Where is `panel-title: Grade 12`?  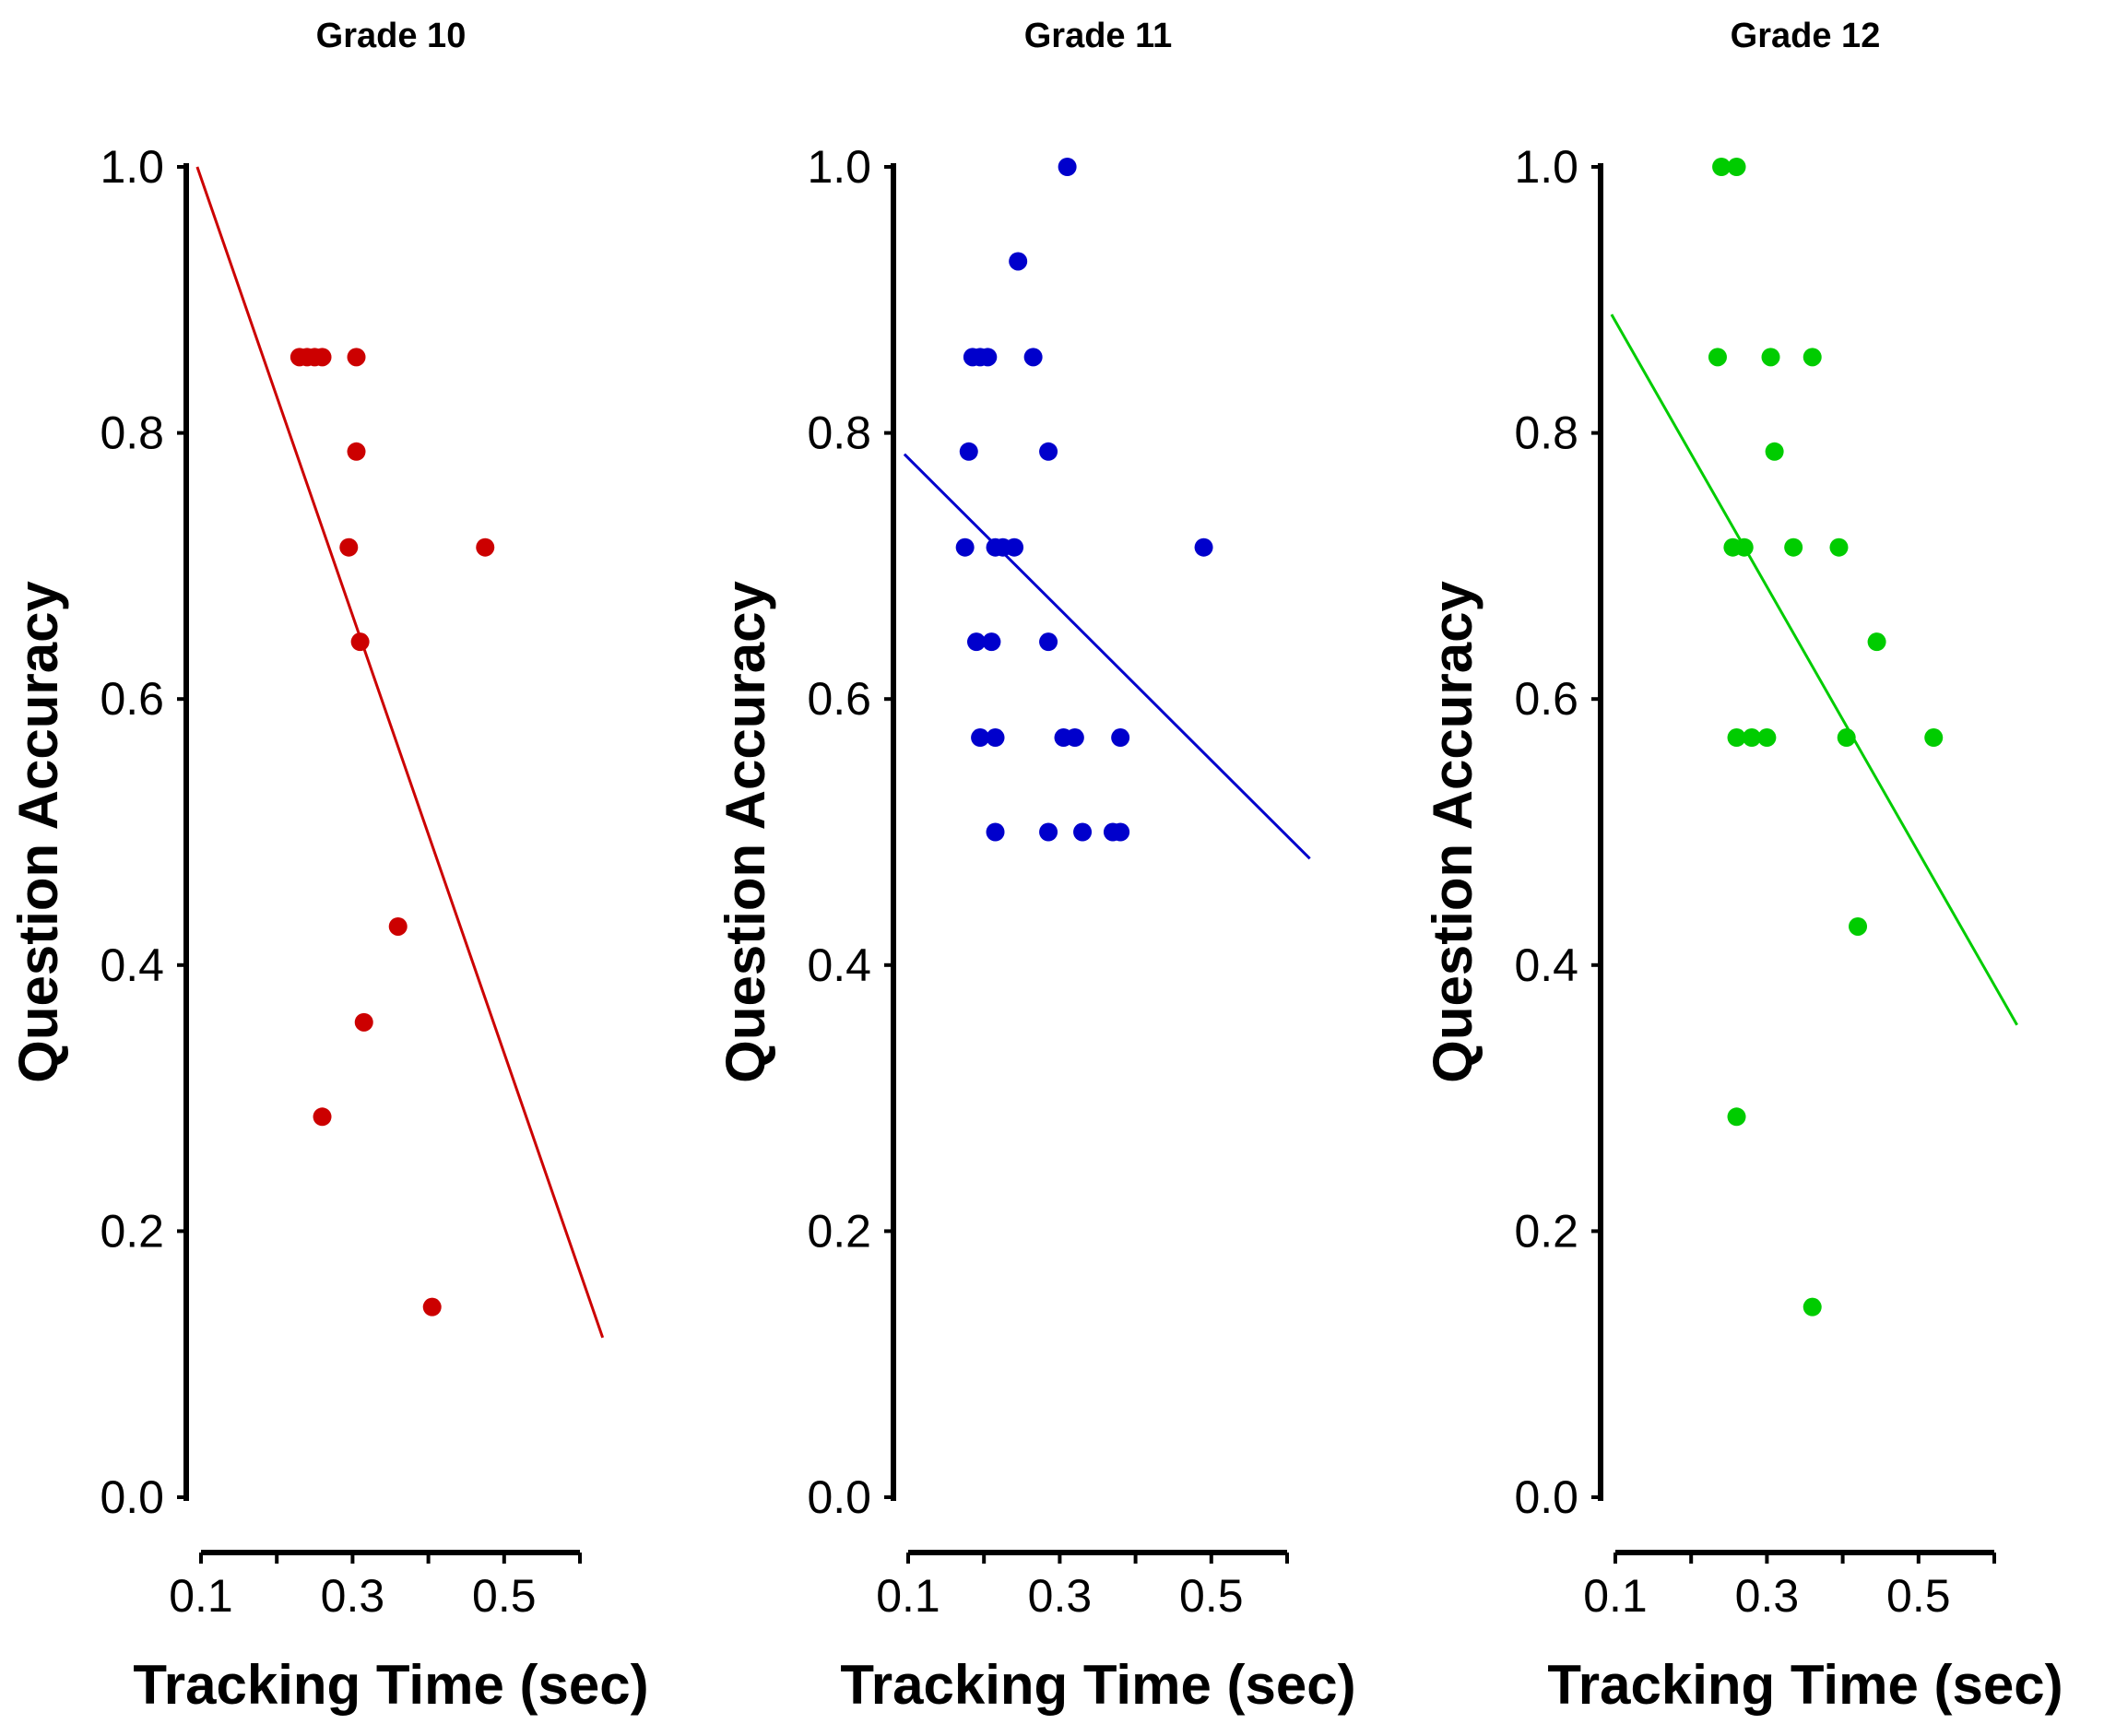 panel-title: Grade 12 is located at coordinates (1806, 36).